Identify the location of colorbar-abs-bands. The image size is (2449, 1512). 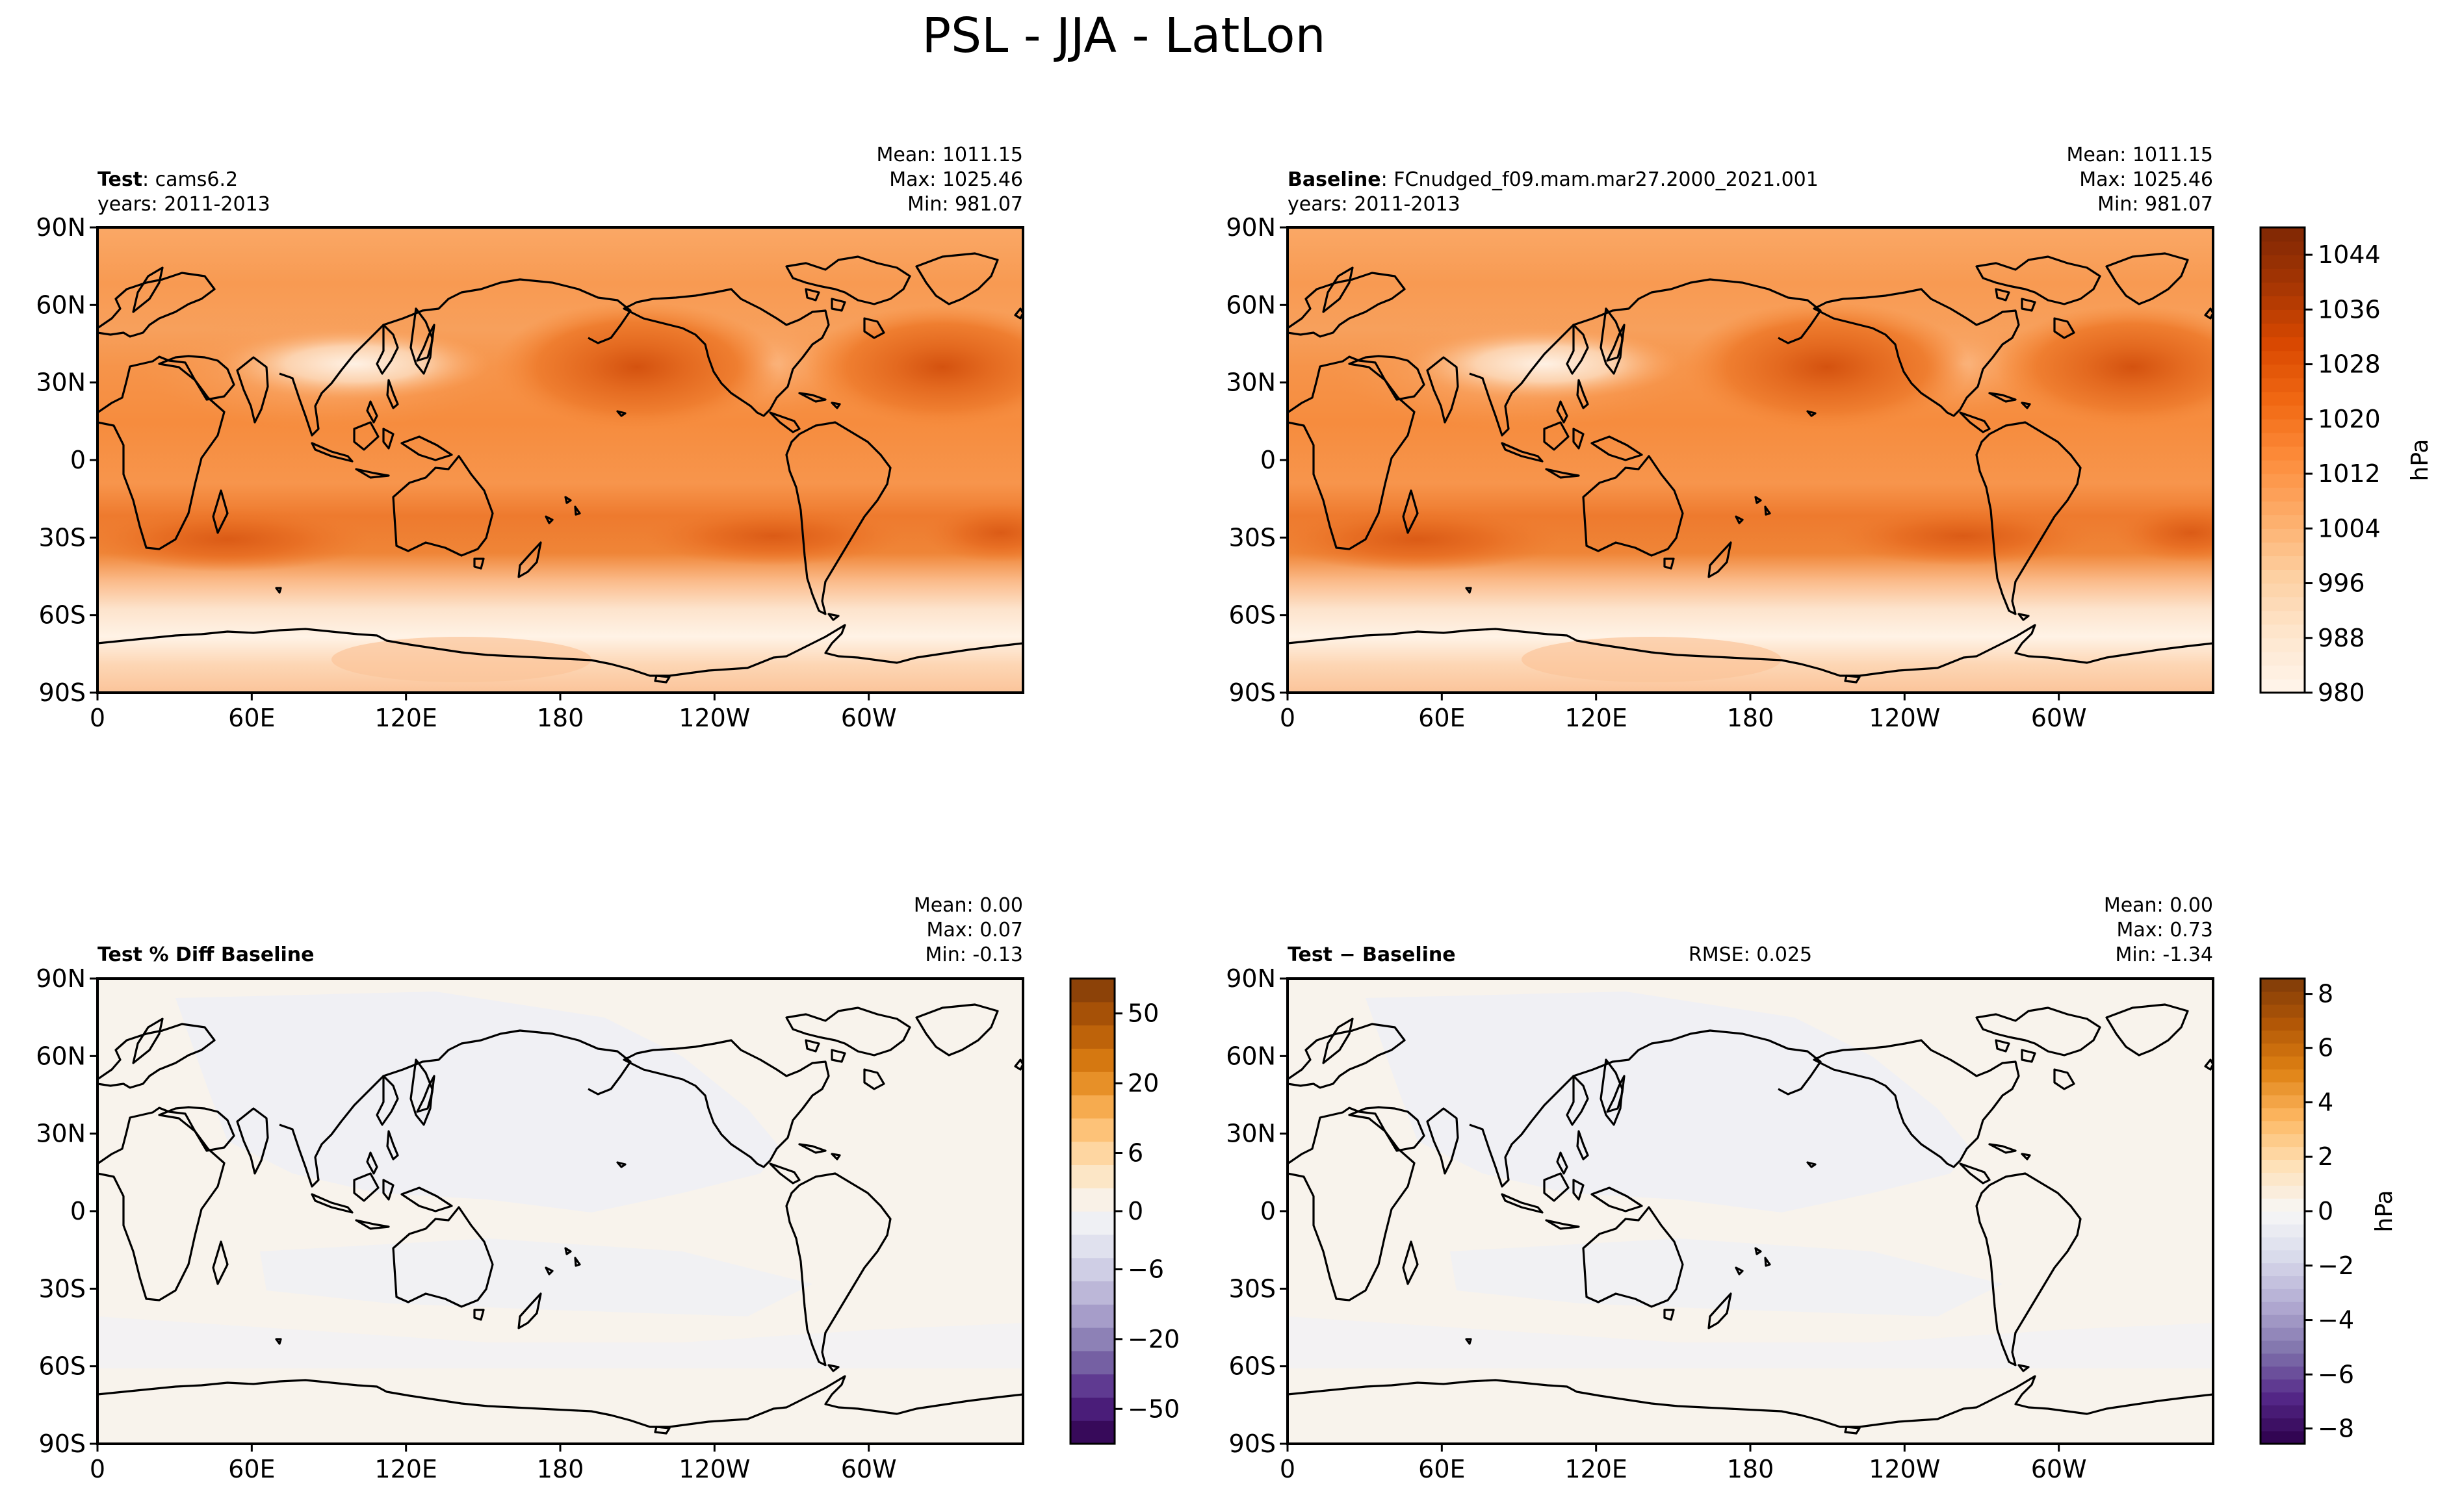
(2283, 1211).